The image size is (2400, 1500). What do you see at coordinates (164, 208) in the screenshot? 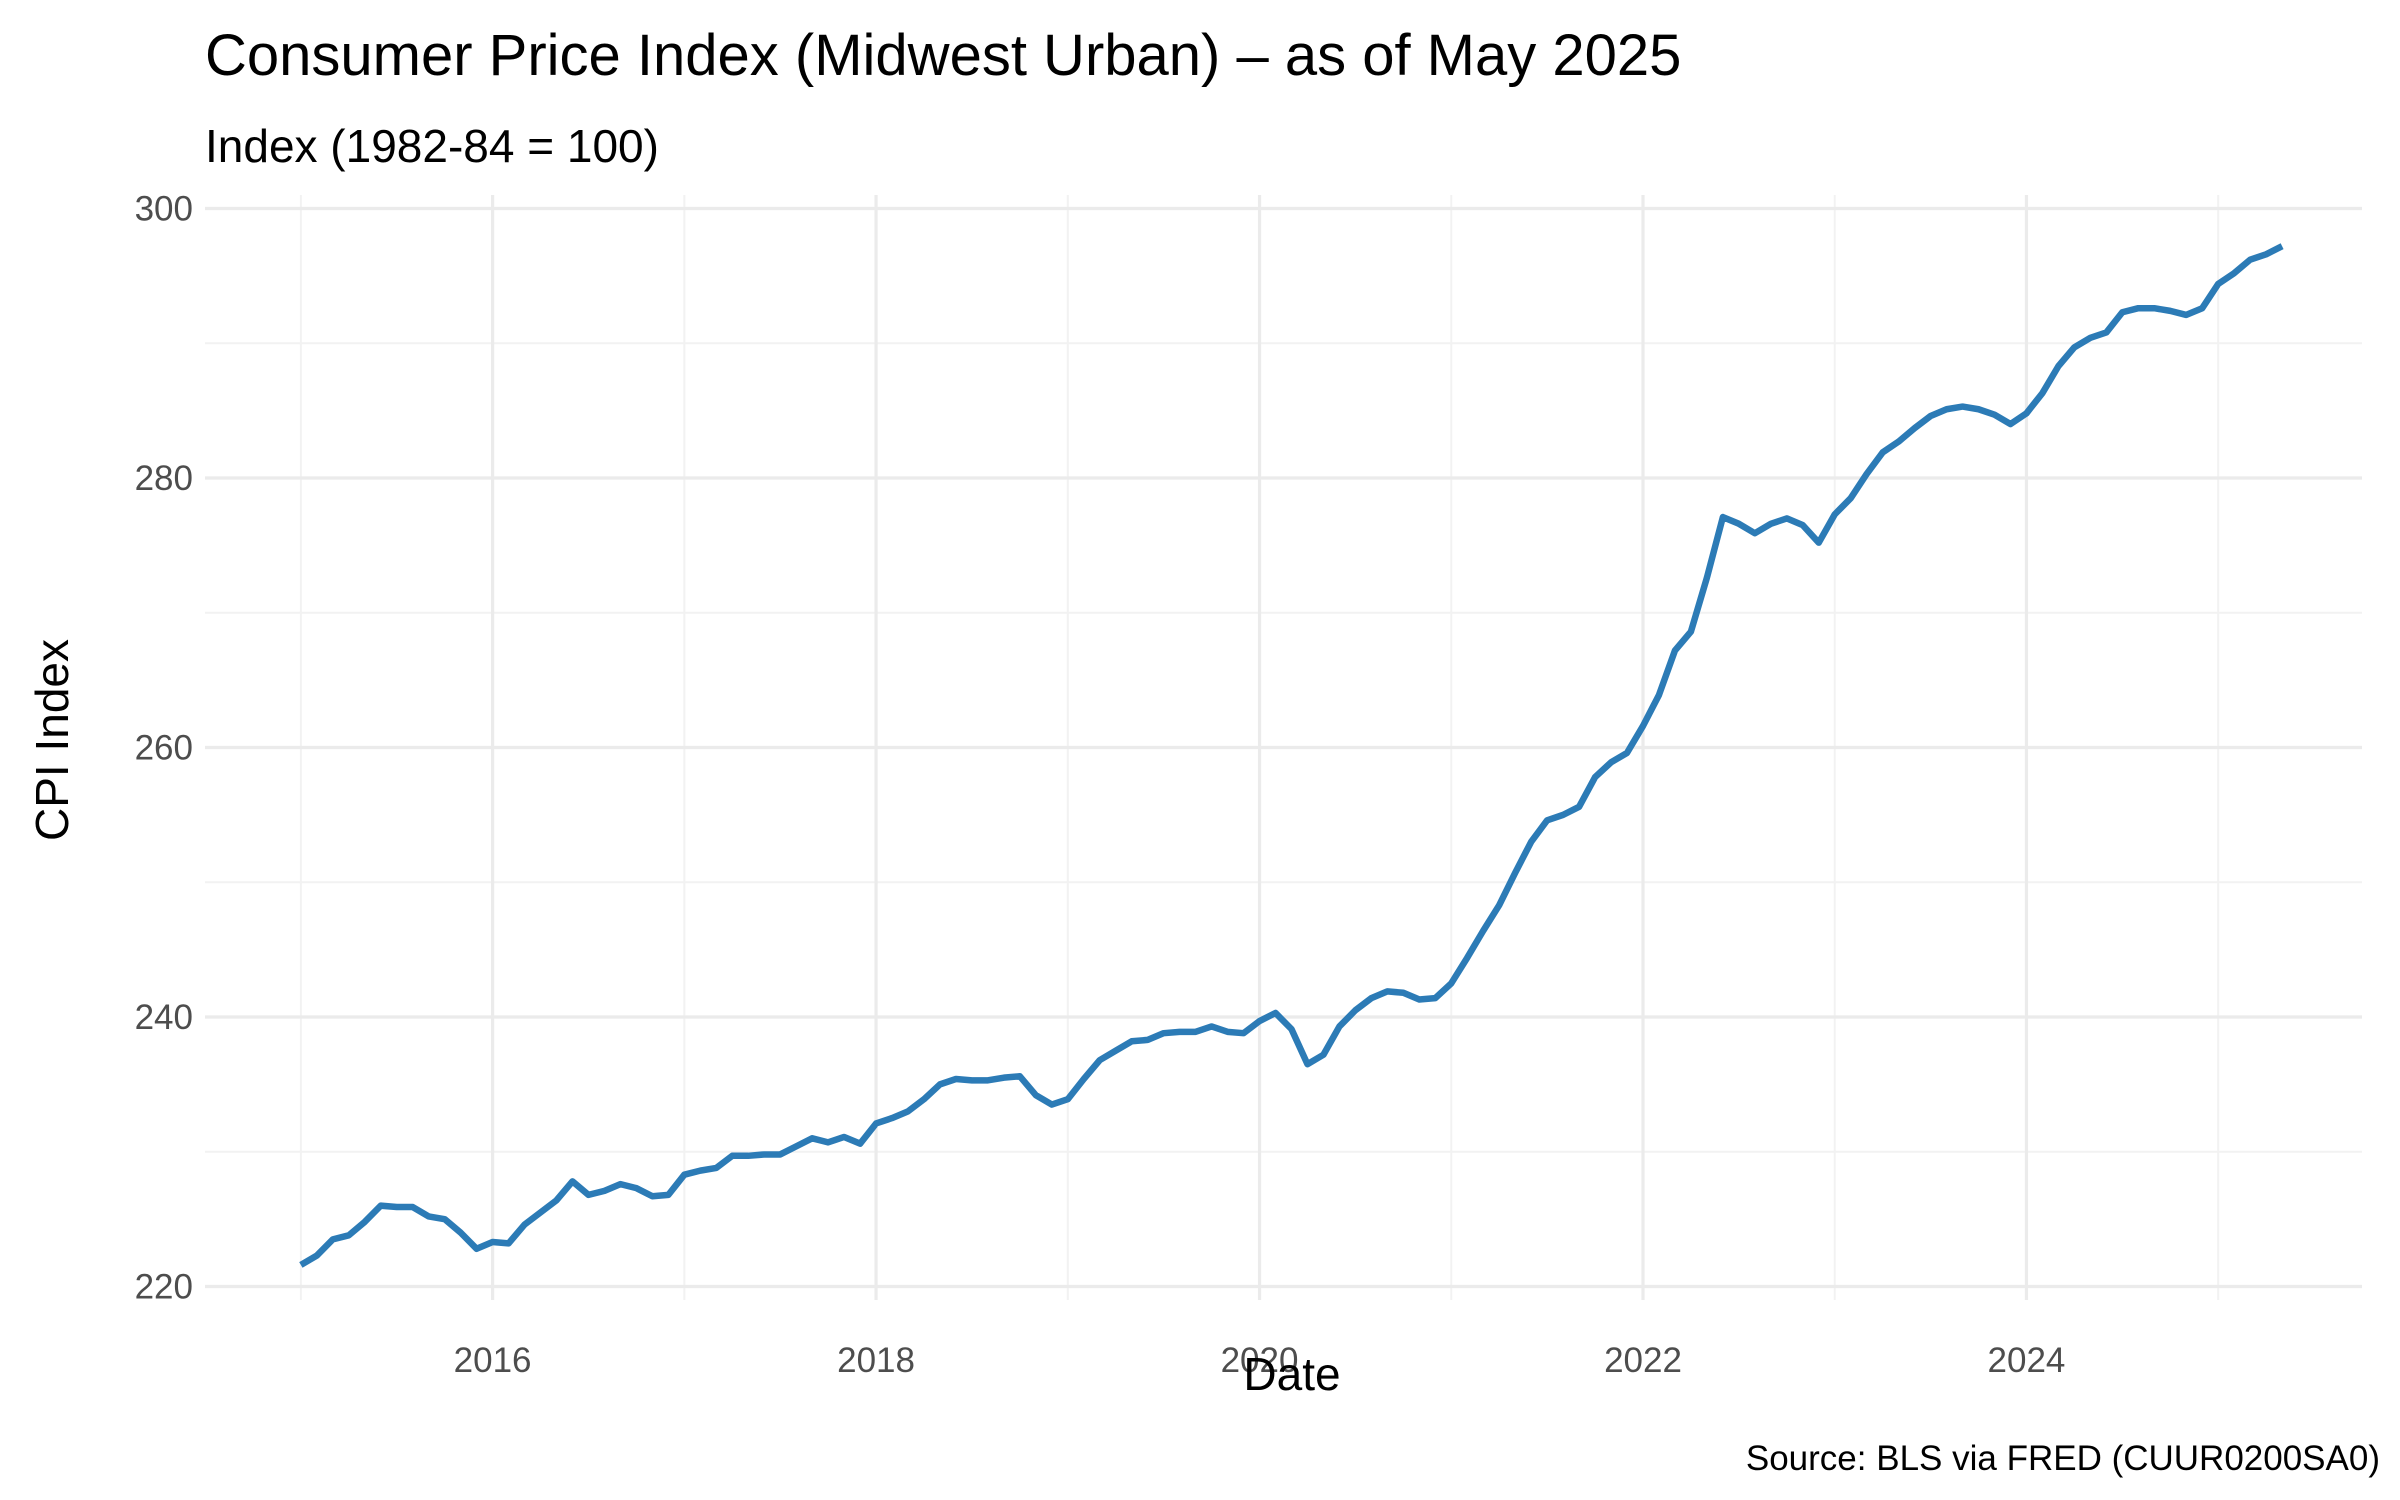
I see `y-tick-label-300: 300` at bounding box center [164, 208].